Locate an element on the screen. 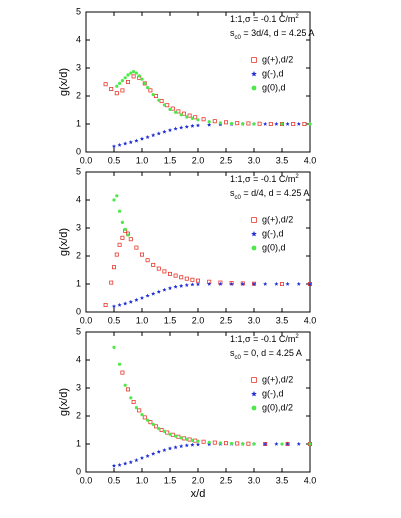  x-tick-label: 4.0 is located at coordinates (310, 480).